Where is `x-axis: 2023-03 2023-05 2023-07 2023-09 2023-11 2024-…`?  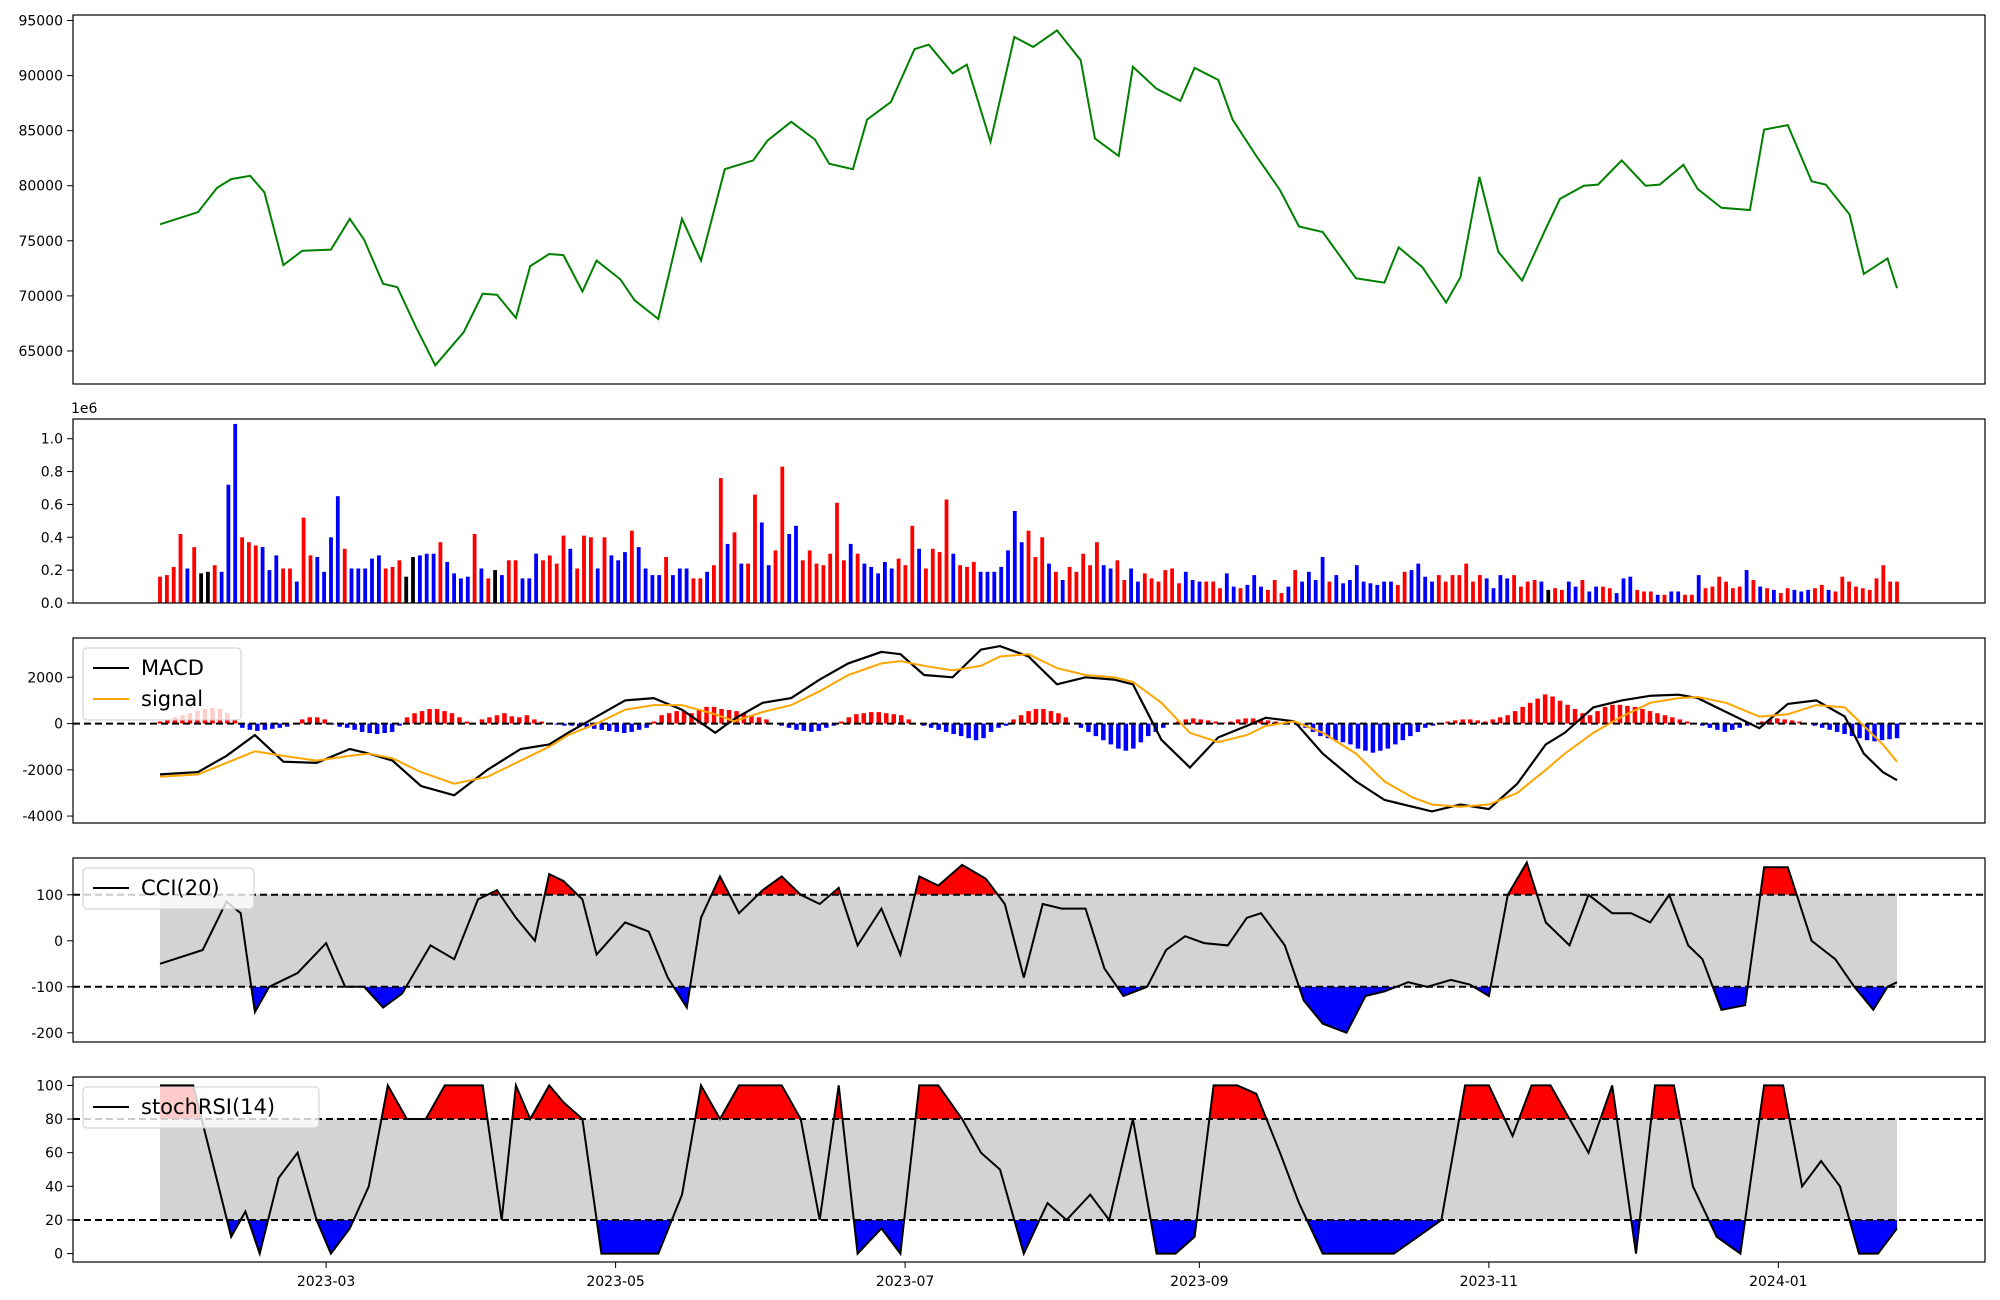 x-axis: 2023-03 2023-05 2023-07 2023-09 2023-11 2024-… is located at coordinates (1052, 1276).